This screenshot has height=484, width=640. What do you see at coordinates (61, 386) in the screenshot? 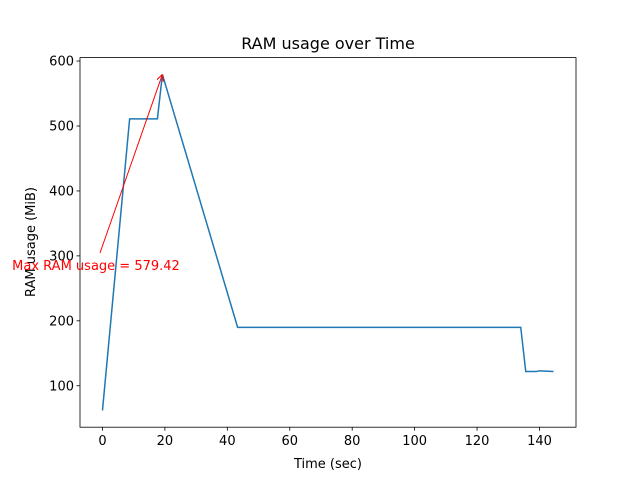
I see `y-tick-label: 100` at bounding box center [61, 386].